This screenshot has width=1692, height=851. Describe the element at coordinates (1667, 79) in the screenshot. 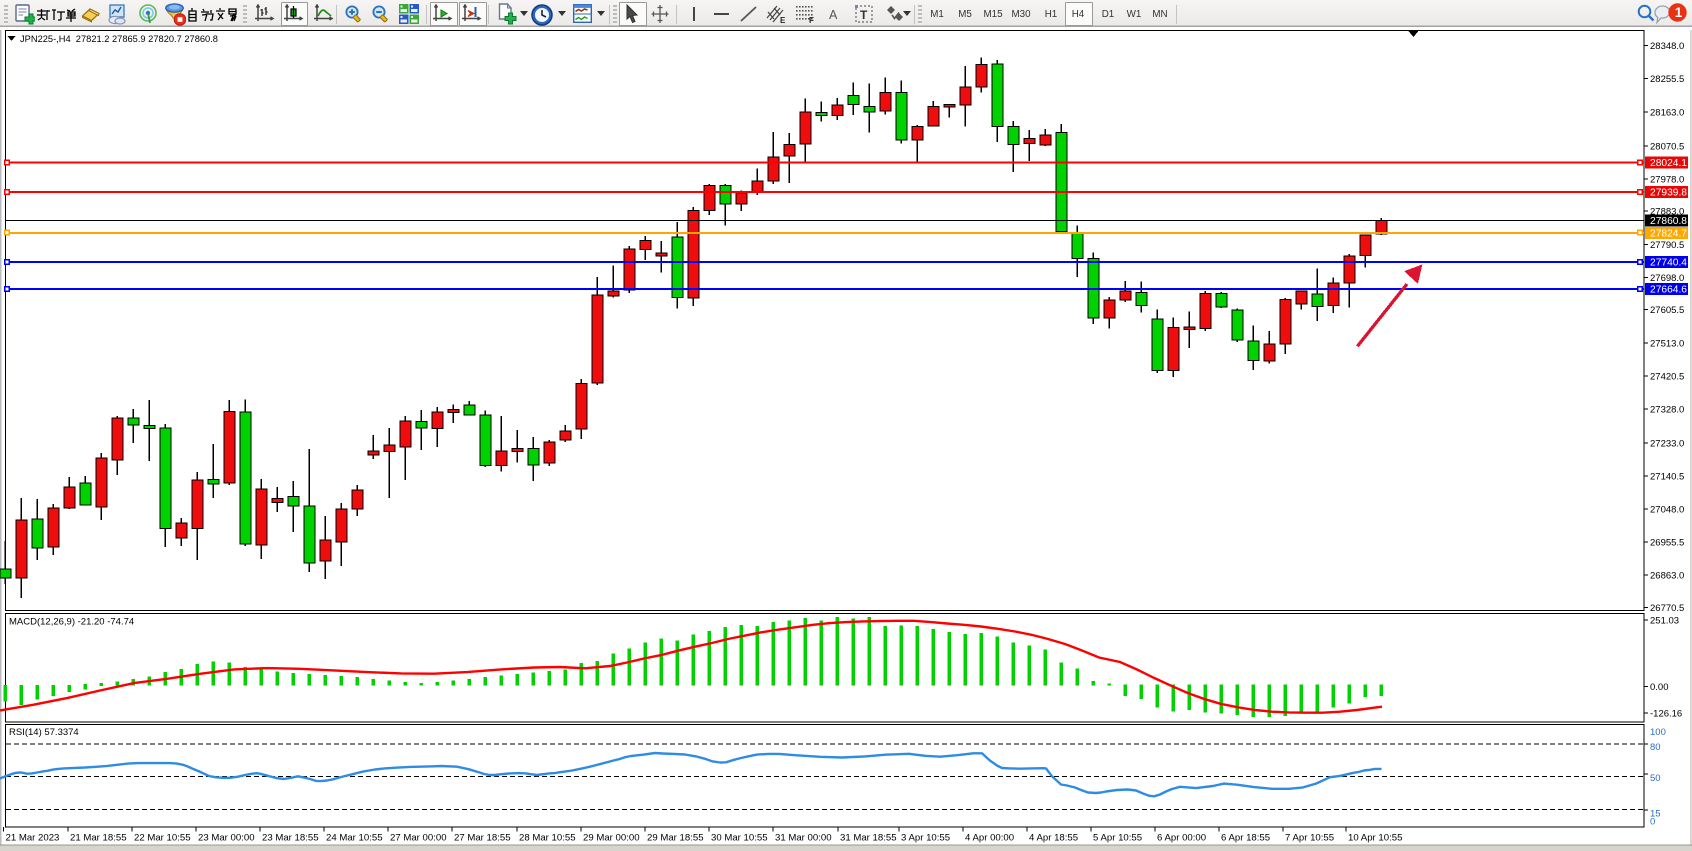

I see `svg-text: 28255.5` at that location.